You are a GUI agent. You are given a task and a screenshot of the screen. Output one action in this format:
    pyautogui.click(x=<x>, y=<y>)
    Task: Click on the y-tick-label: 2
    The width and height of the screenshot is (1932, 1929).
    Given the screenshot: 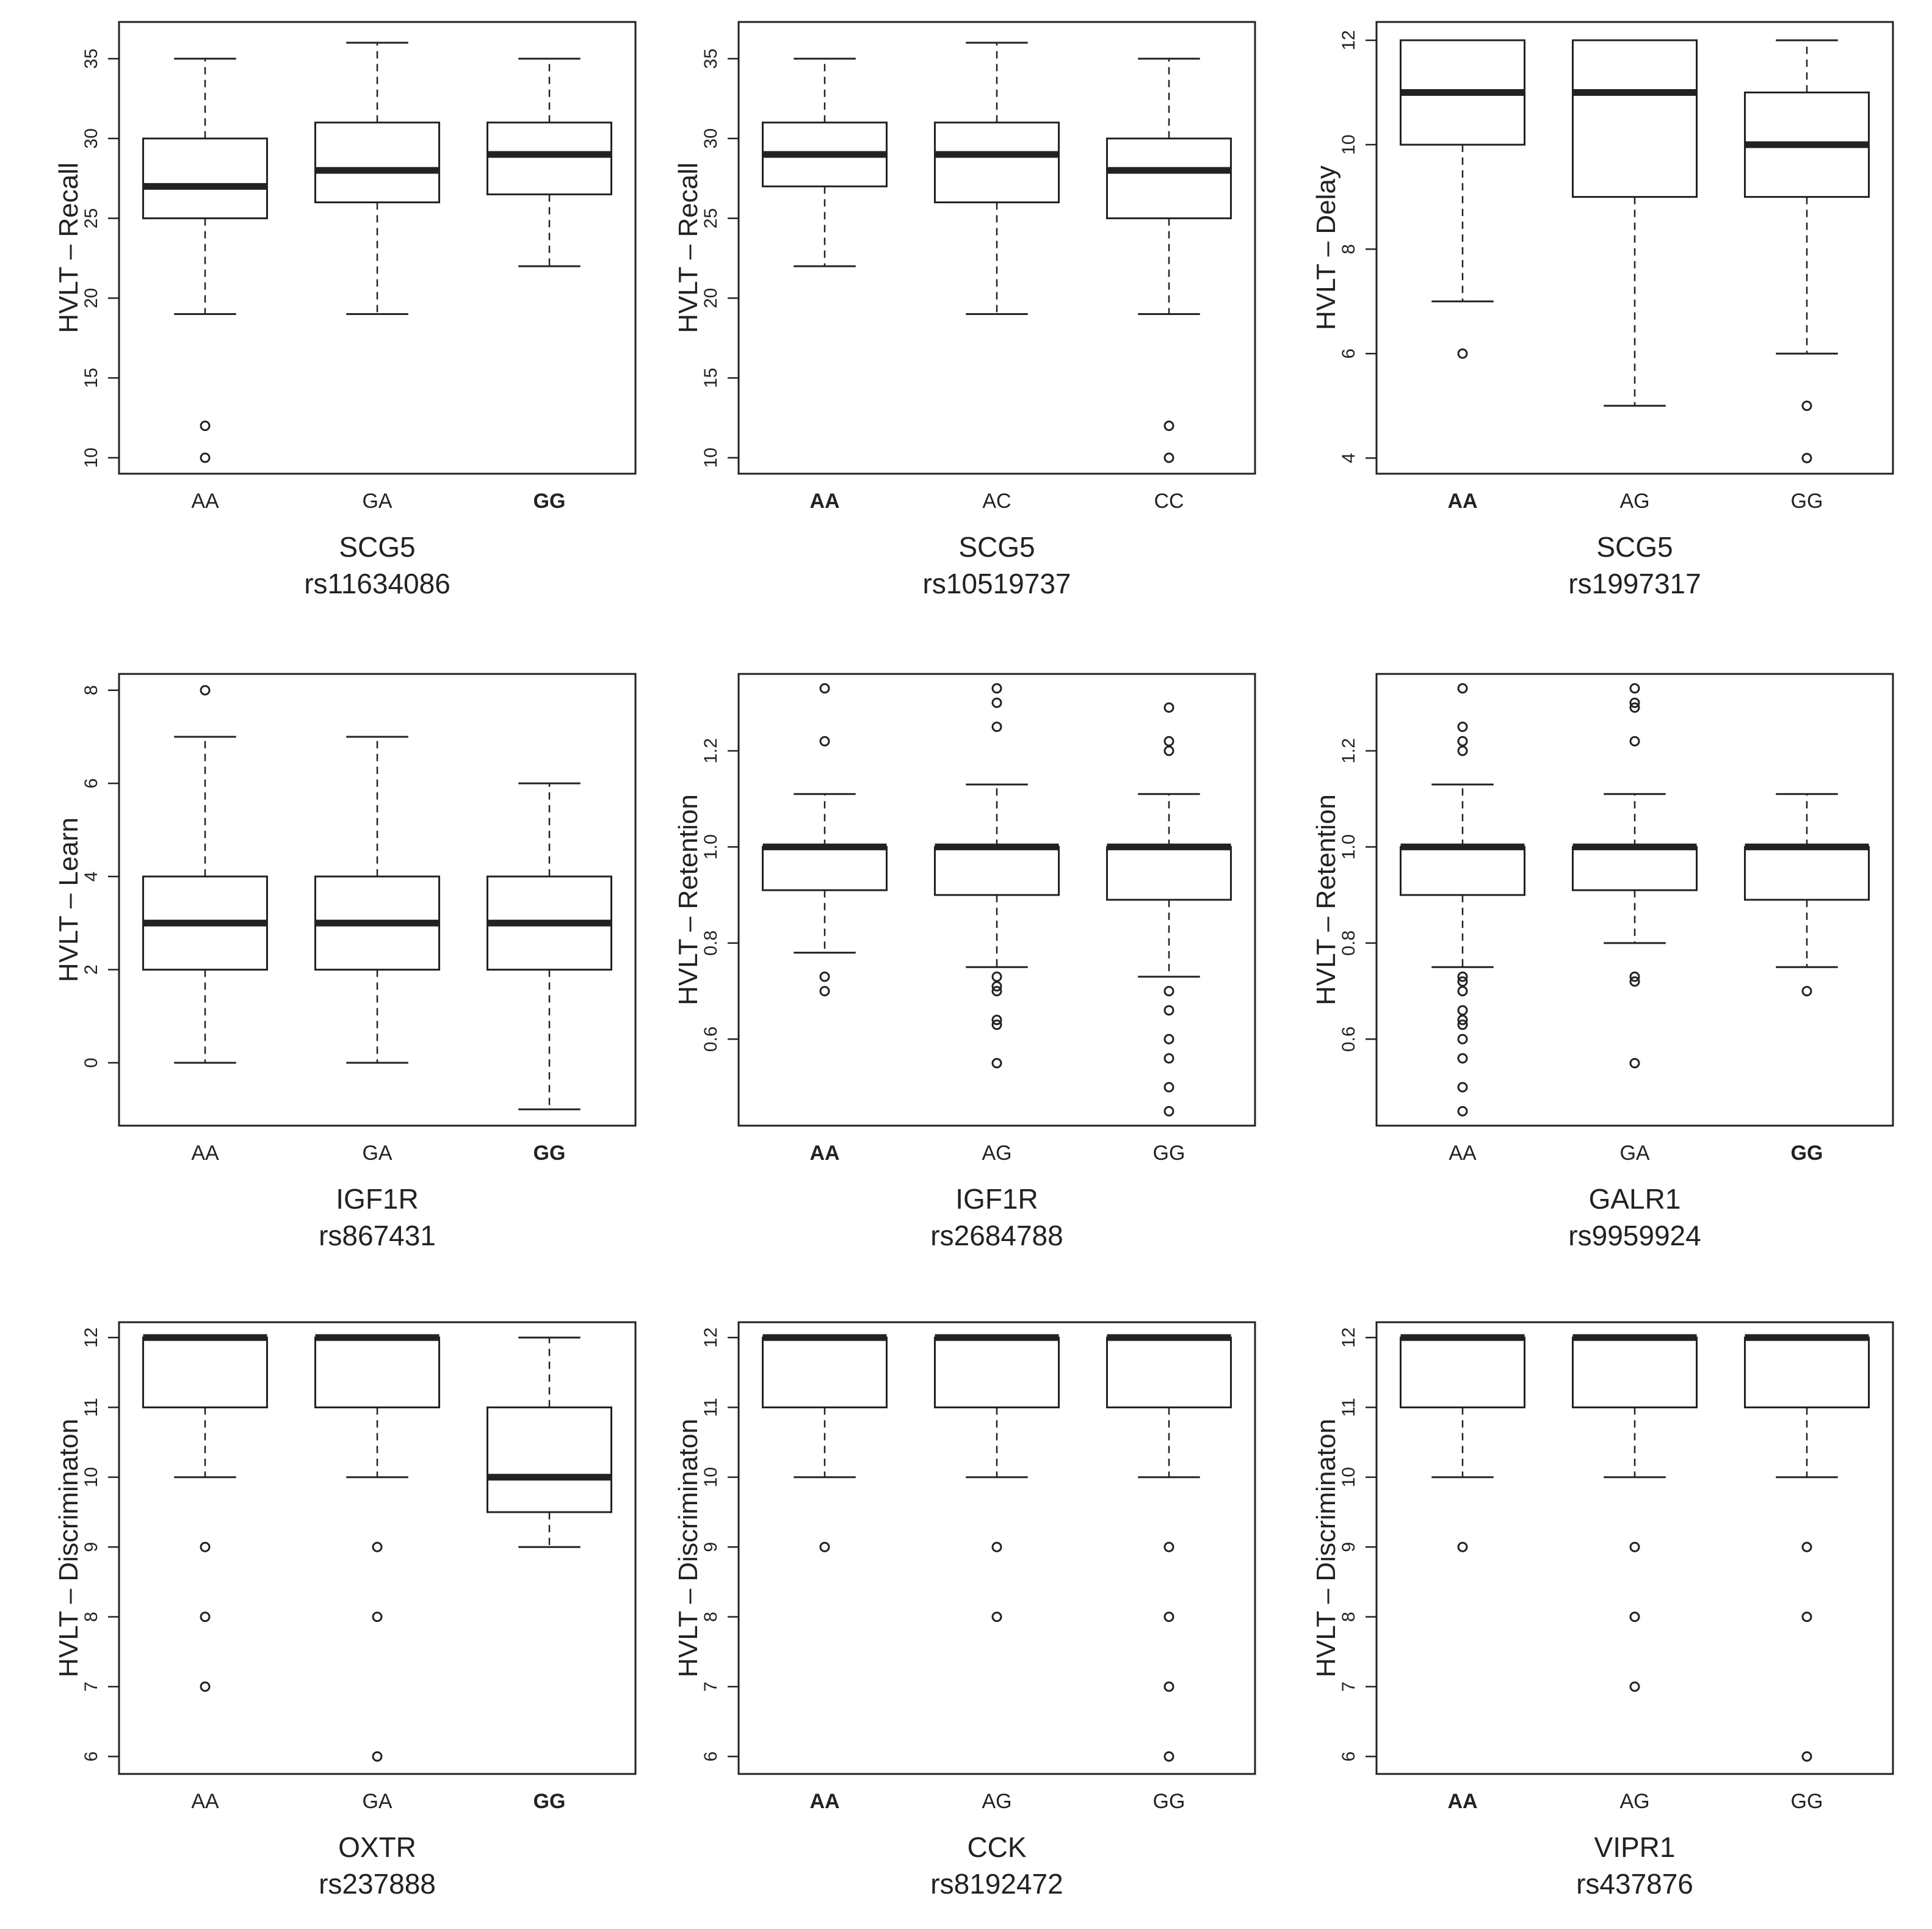 What is the action you would take?
    pyautogui.click(x=91, y=969)
    